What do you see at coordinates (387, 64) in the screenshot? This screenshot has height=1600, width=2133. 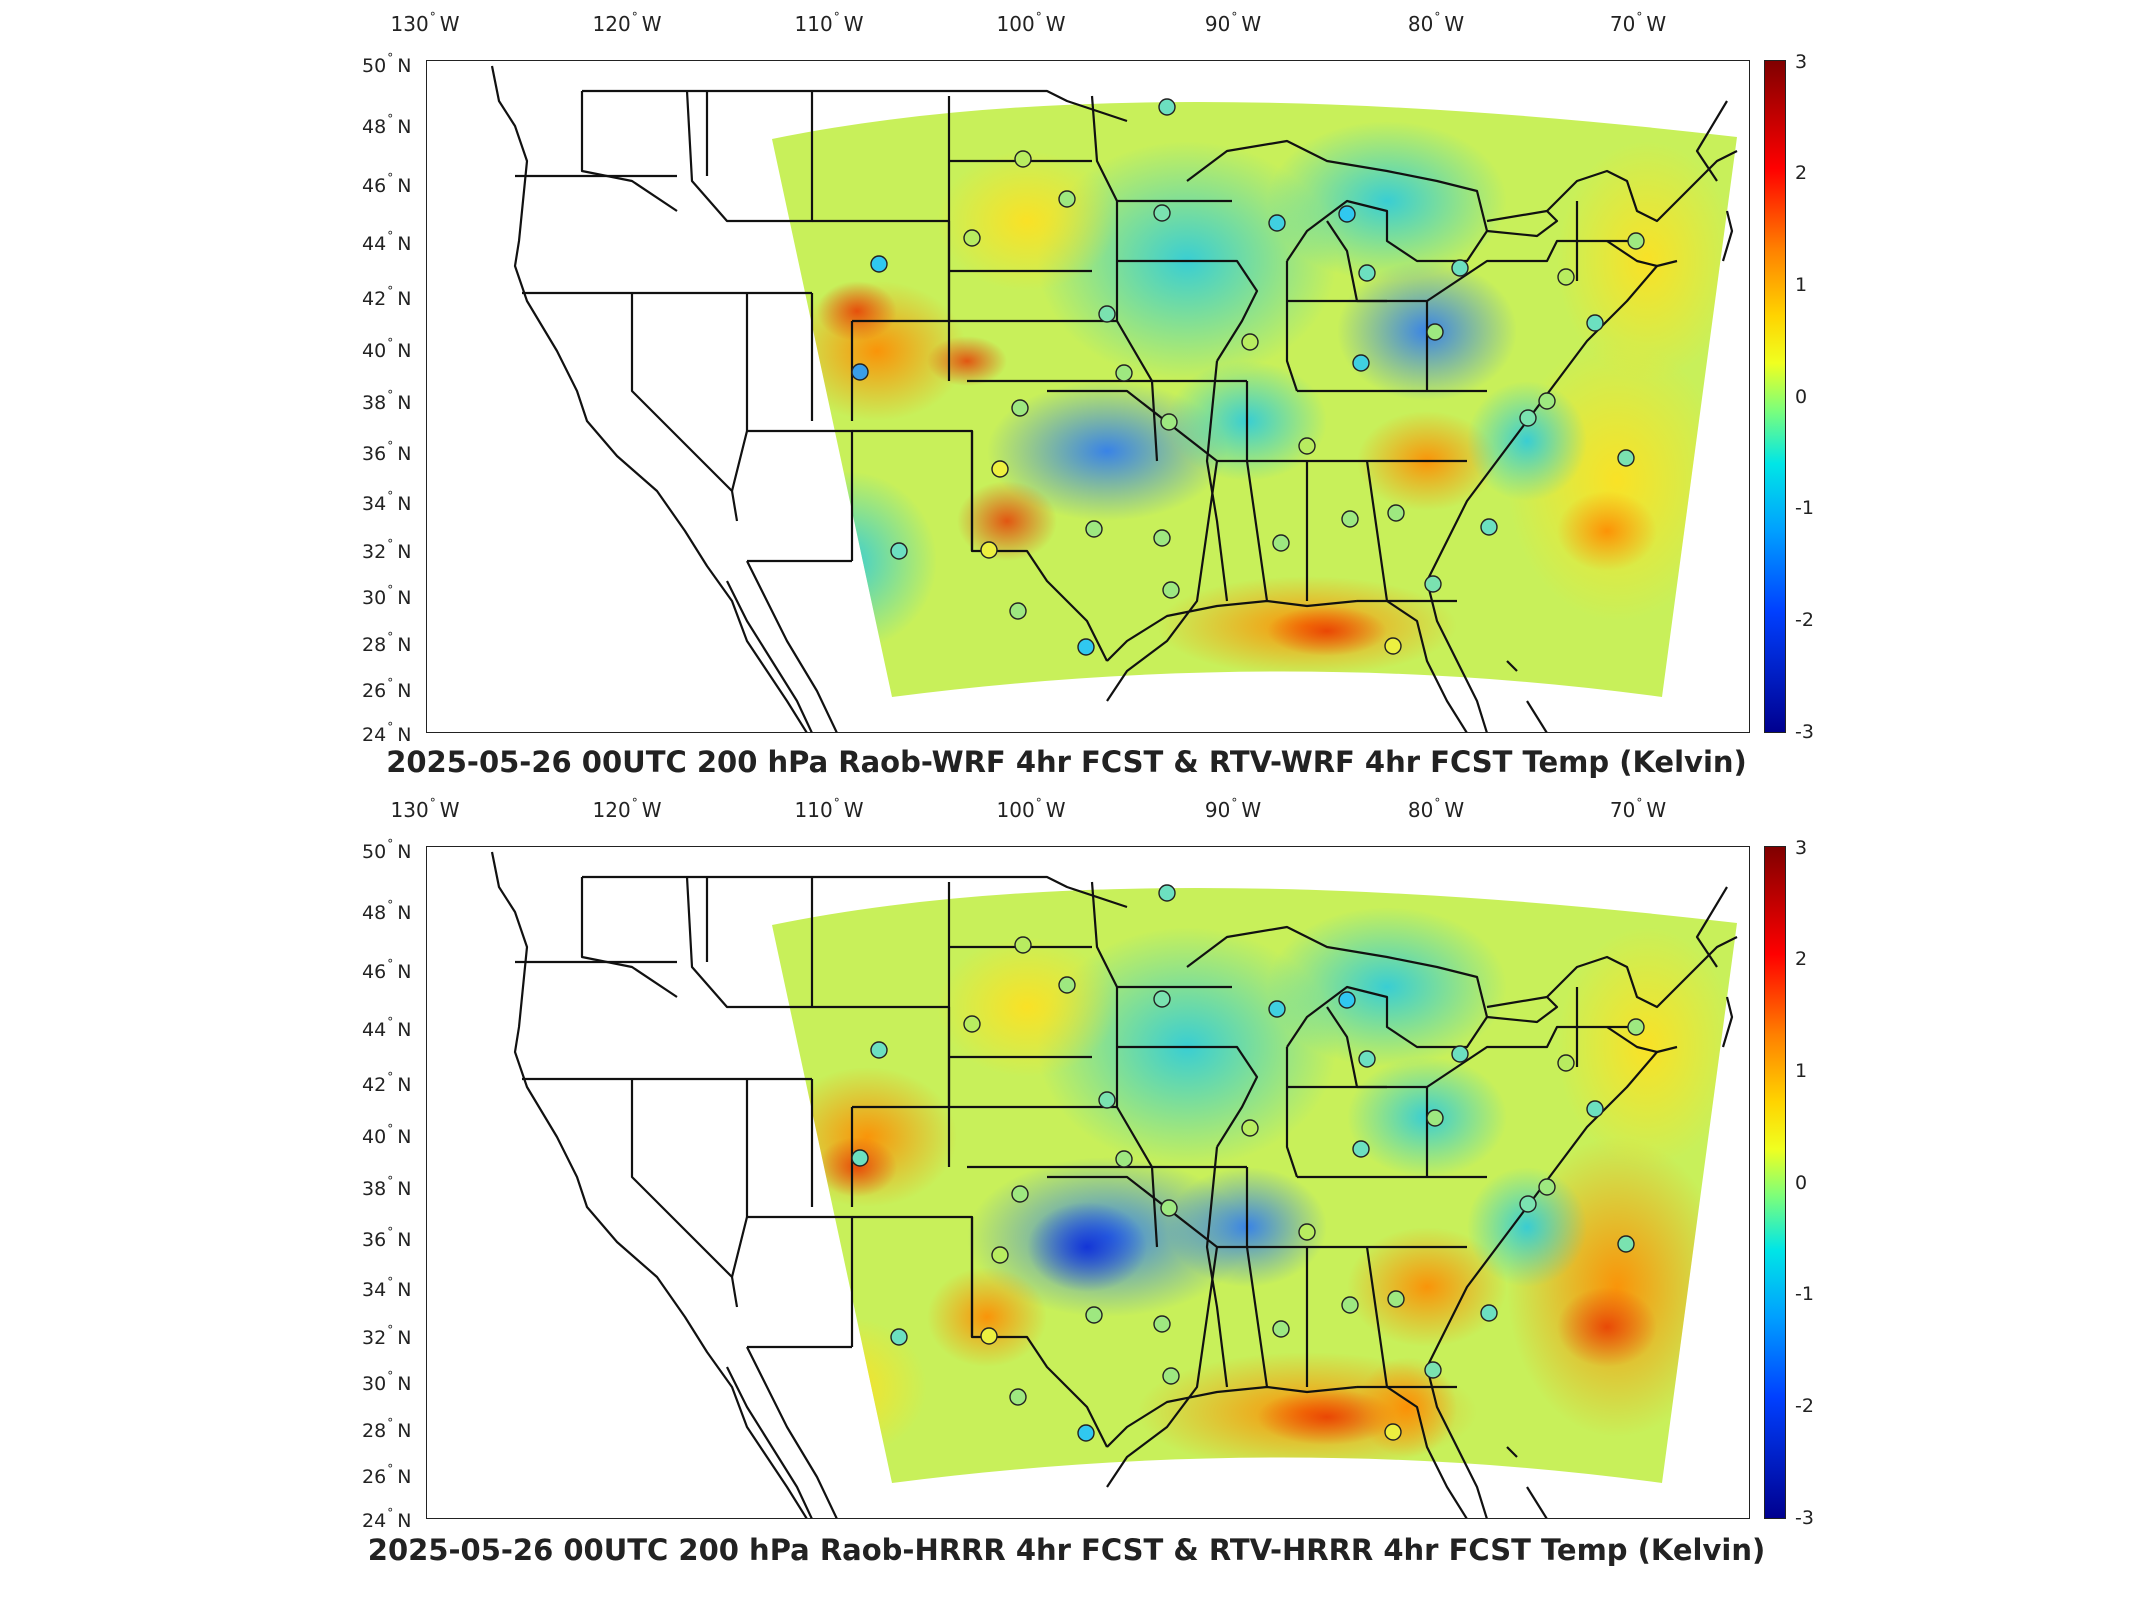 I see `lat-tick-50: 50° N` at bounding box center [387, 64].